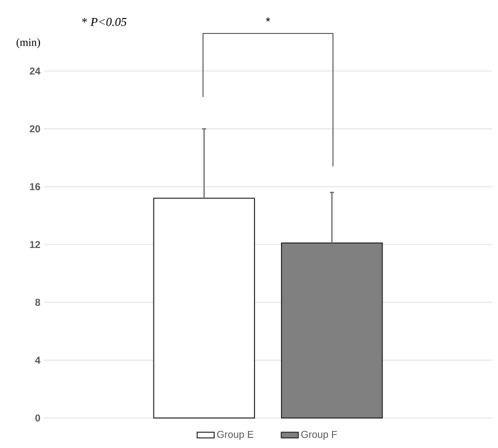  What do you see at coordinates (319, 435) in the screenshot?
I see `legend-label: Group F` at bounding box center [319, 435].